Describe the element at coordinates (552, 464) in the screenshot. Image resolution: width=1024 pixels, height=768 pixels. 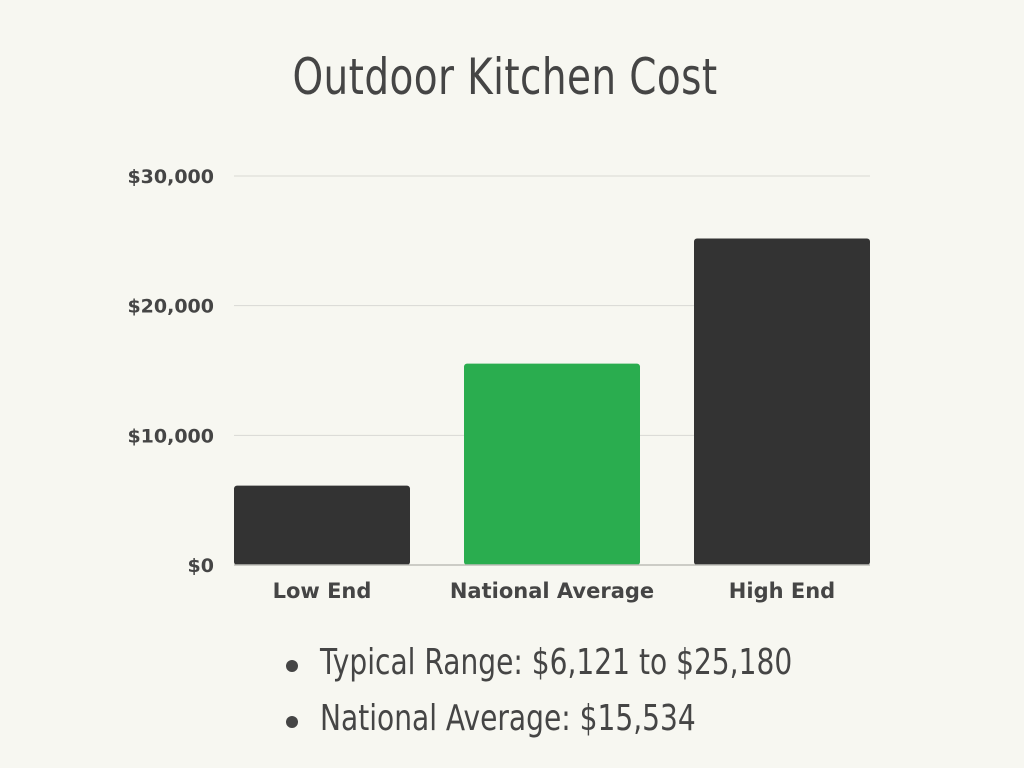
I see `bar-national-average` at that location.